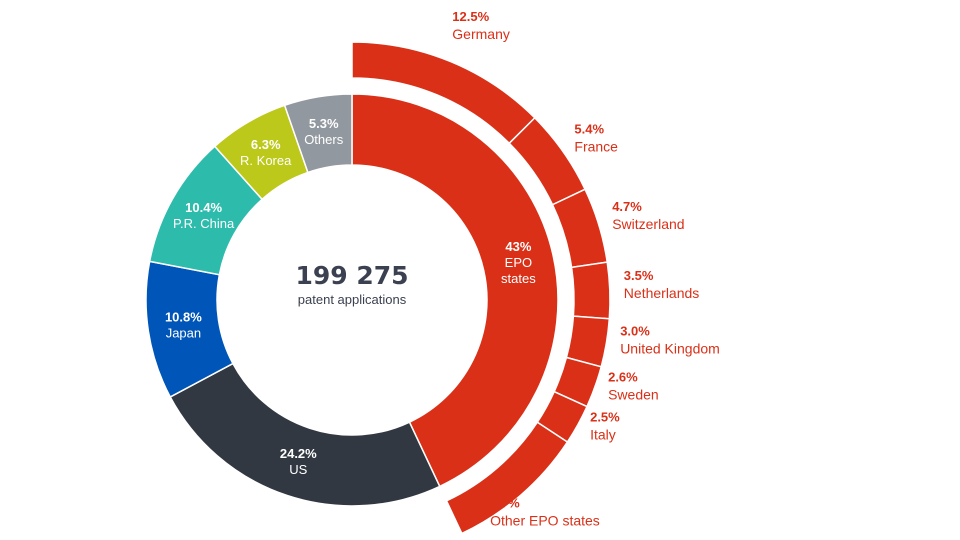 Image resolution: width=960 pixels, height=540 pixels. I want to click on breakdown-value-france: 5.4%, so click(589, 128).